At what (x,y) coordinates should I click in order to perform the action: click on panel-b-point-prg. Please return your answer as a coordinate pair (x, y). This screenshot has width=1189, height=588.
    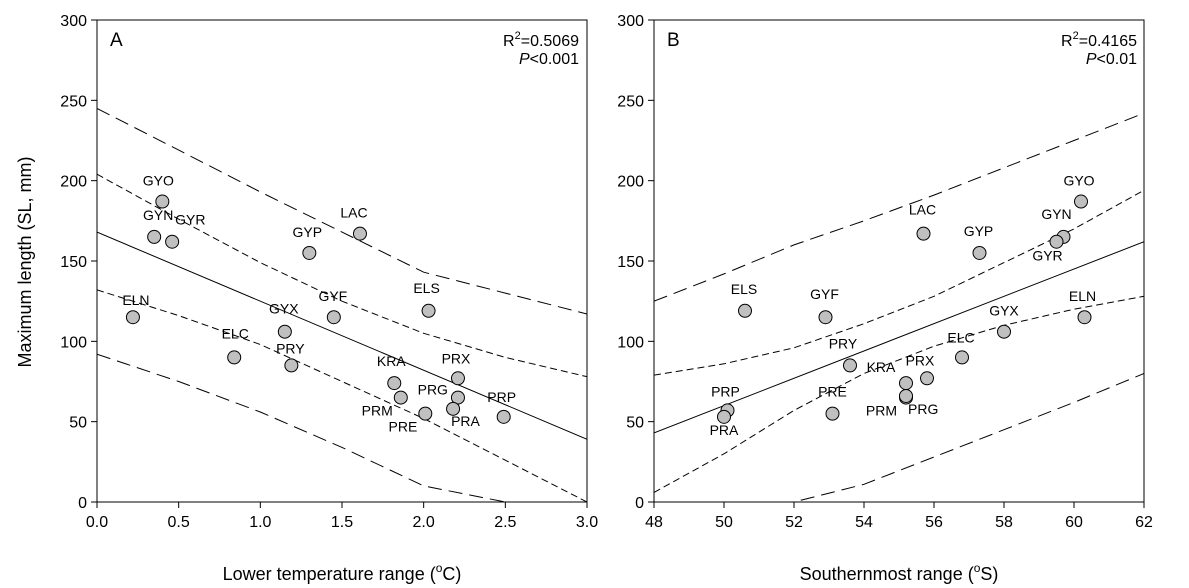
    Looking at the image, I should click on (906, 395).